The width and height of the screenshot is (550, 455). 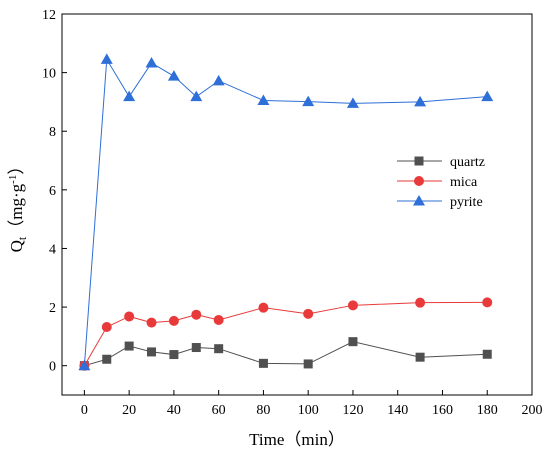 I want to click on y-tick-label: 4, so click(x=52, y=249).